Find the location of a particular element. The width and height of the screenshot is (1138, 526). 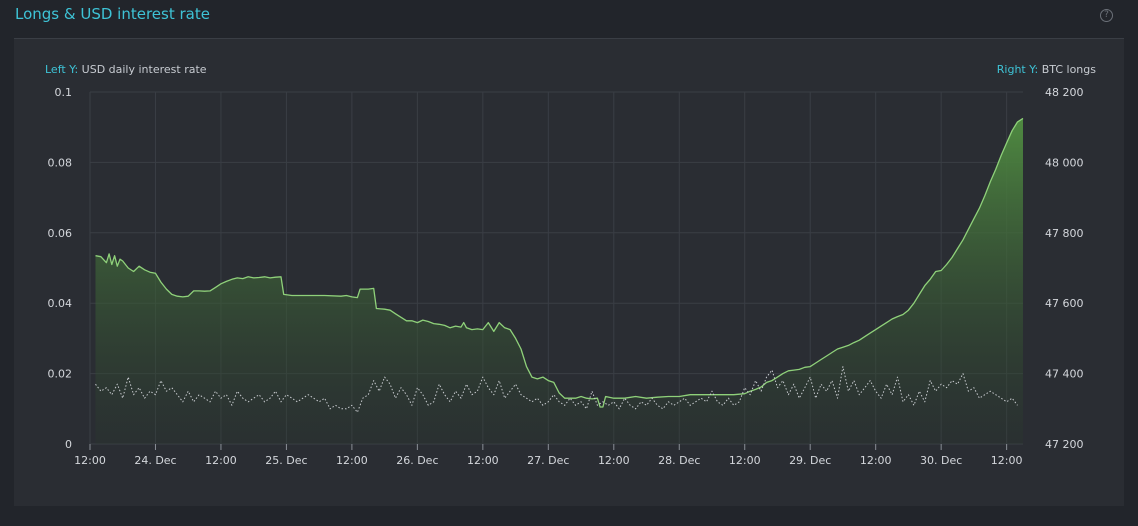

right-y-tick-label: 47 400 is located at coordinates (1064, 374).